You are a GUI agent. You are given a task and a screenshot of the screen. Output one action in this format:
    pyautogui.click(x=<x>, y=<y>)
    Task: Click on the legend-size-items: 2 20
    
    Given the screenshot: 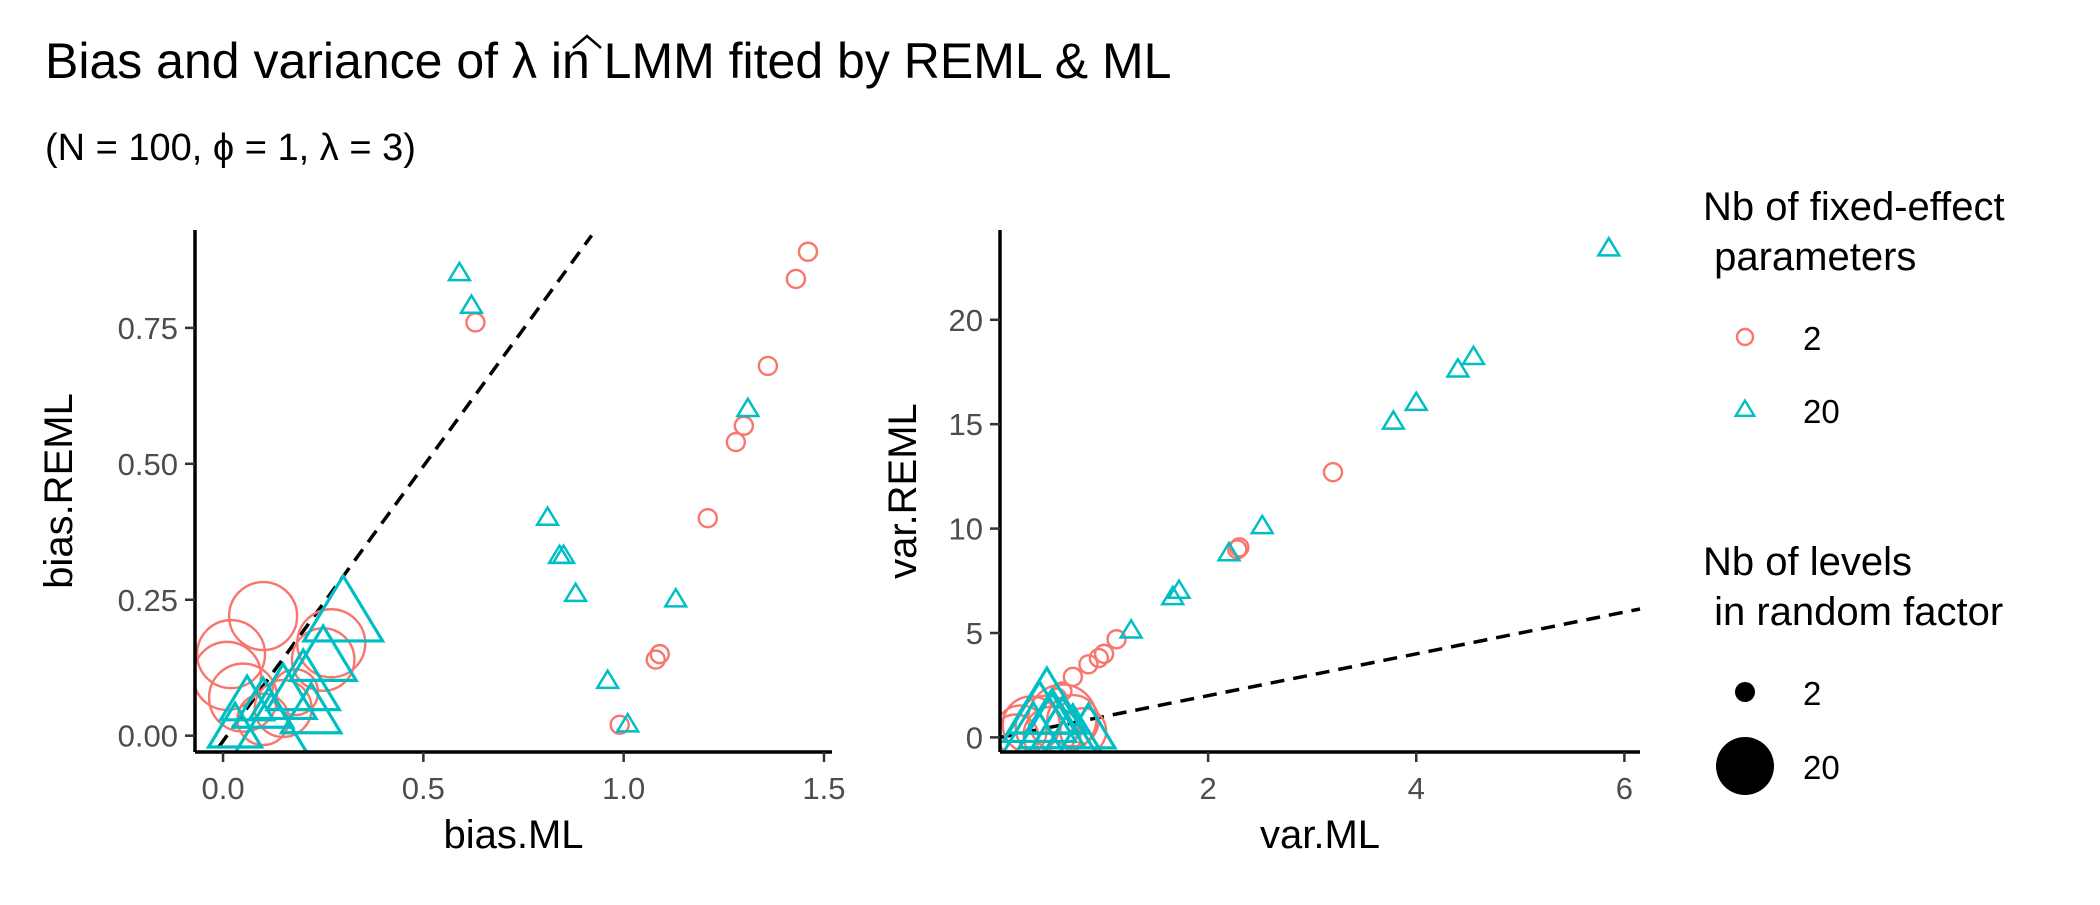 What is the action you would take?
    pyautogui.click(x=1778, y=735)
    